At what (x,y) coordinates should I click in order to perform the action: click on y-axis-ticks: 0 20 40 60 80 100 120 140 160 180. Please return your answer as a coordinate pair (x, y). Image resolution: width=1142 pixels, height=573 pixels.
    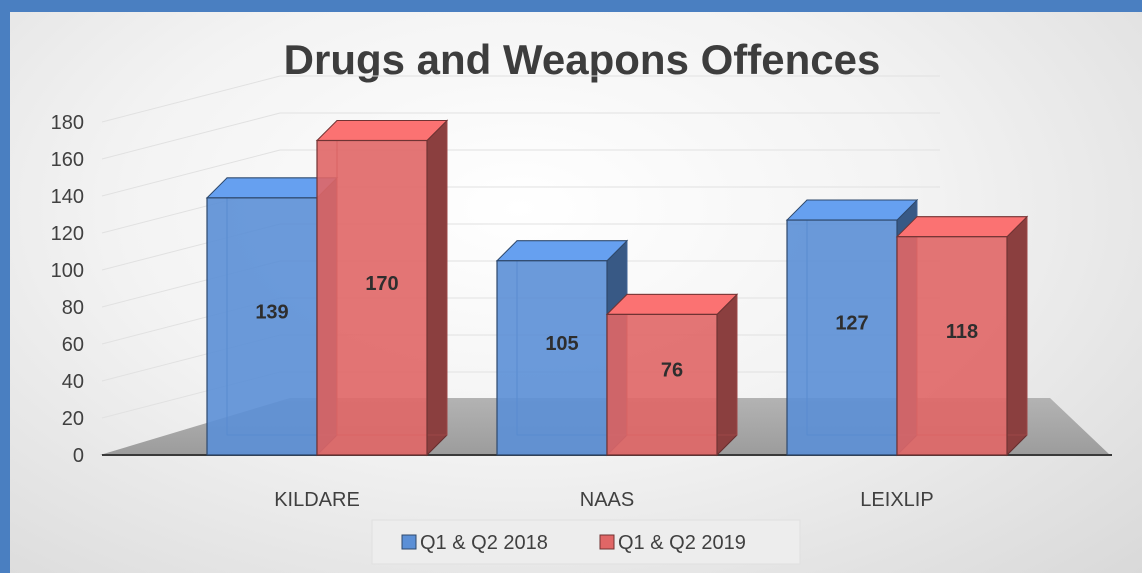
    Looking at the image, I should click on (67, 289).